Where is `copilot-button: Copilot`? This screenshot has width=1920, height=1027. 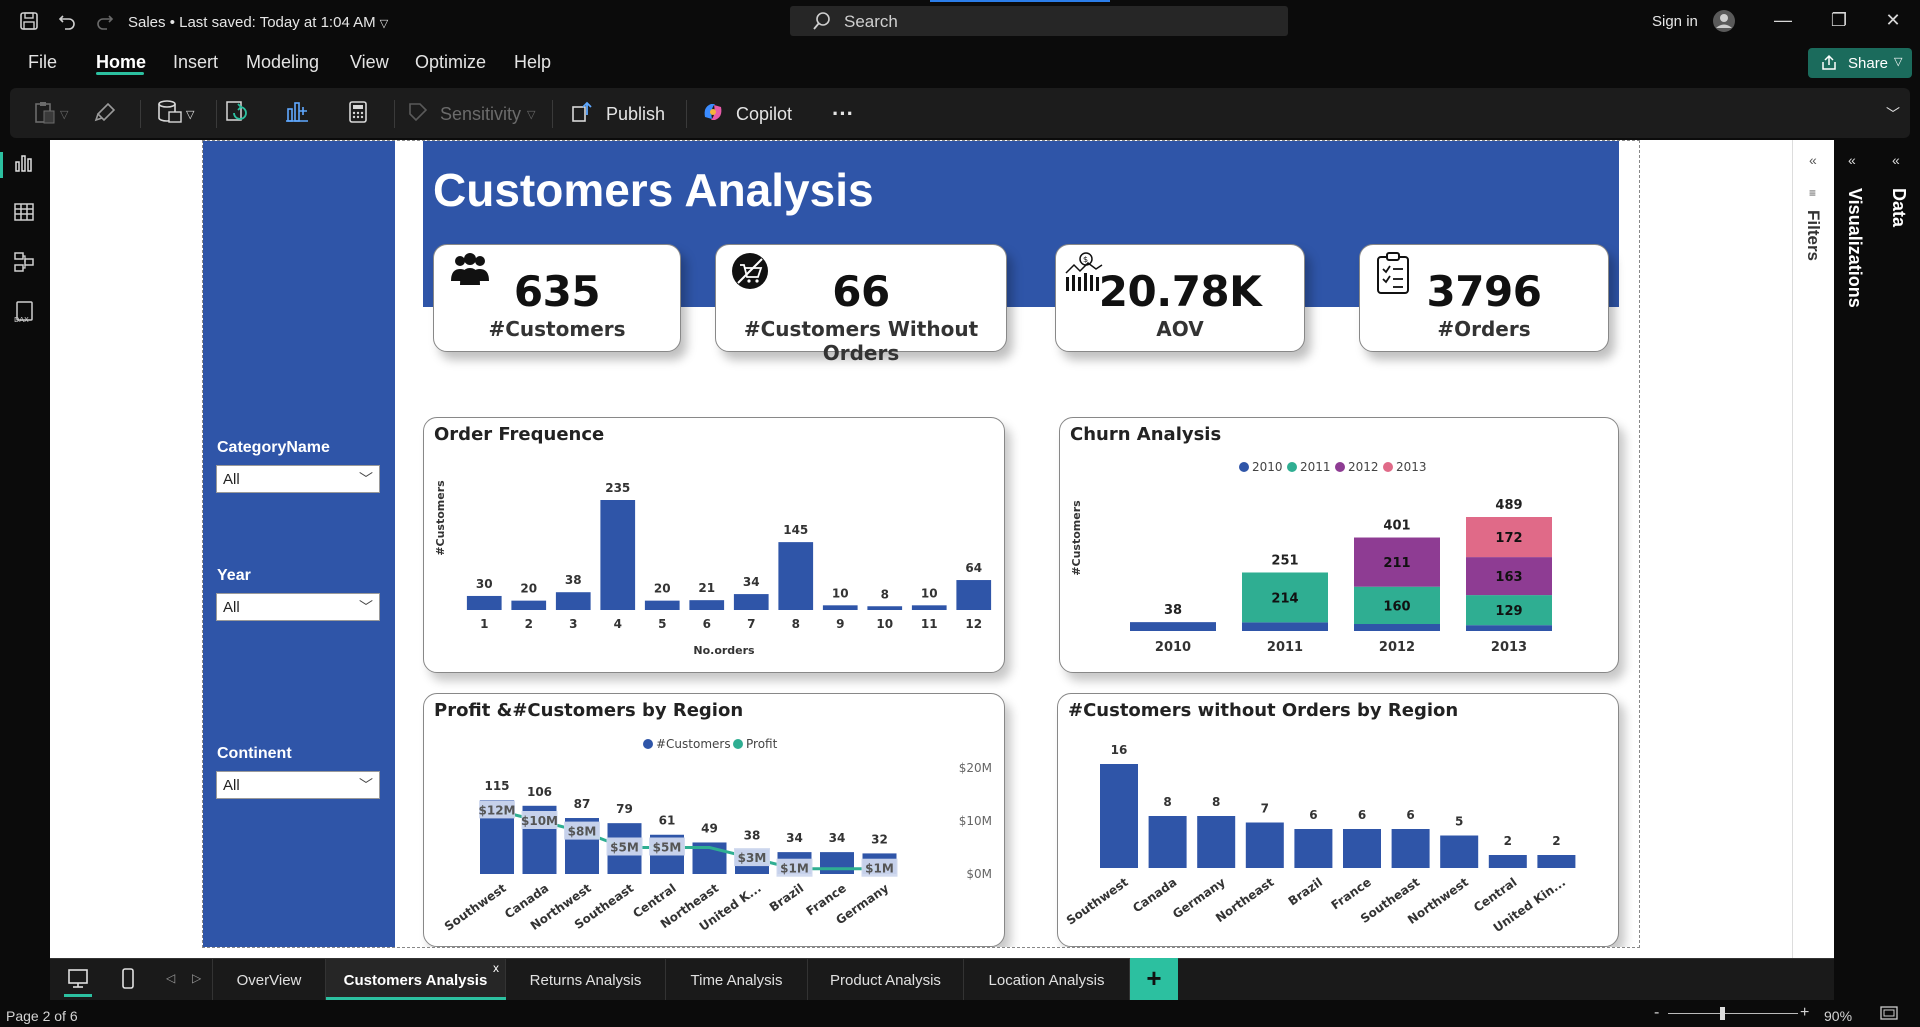
copilot-button: Copilot is located at coordinates (746, 114).